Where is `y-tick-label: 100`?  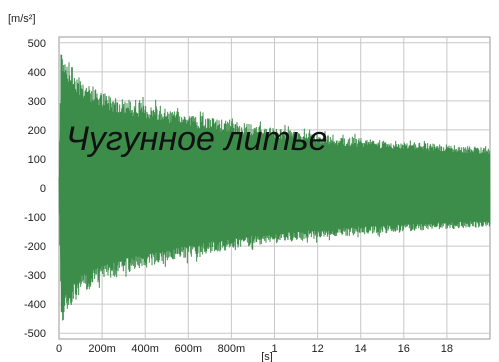
y-tick-label: 100 is located at coordinates (37, 160).